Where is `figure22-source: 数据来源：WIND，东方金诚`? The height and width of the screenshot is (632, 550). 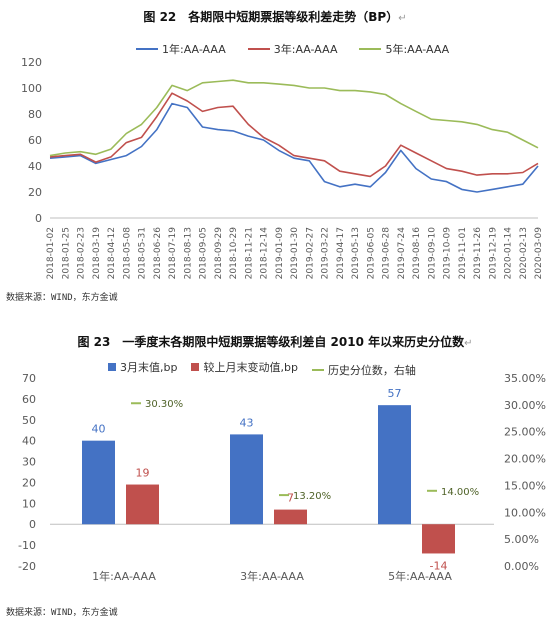 figure22-source: 数据来源：WIND，东方金诚 is located at coordinates (62, 298).